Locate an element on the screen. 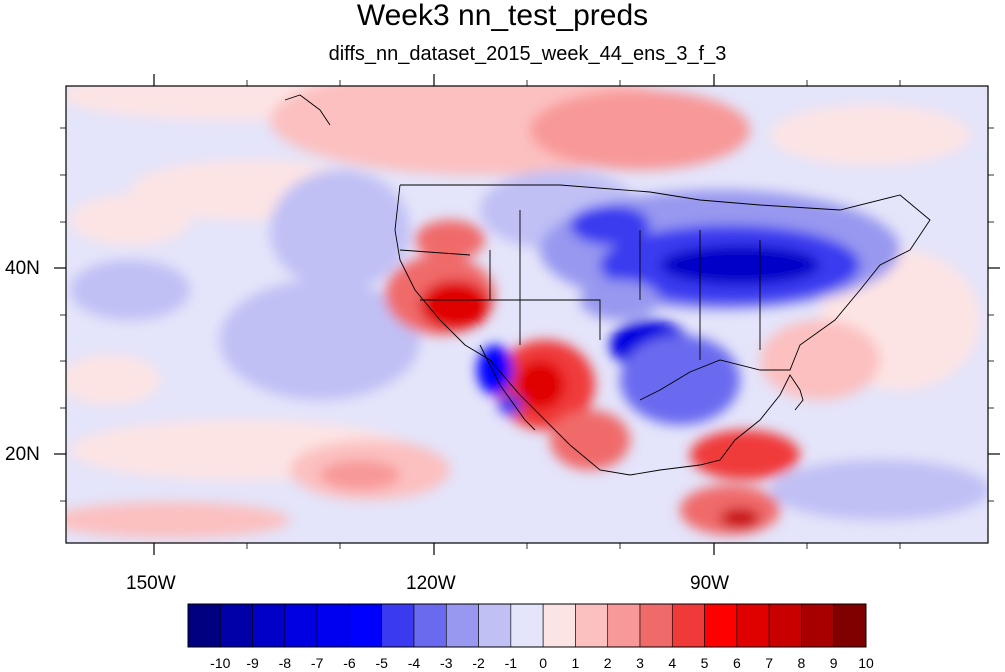  colorbar-tick-label: -8 is located at coordinates (285, 663).